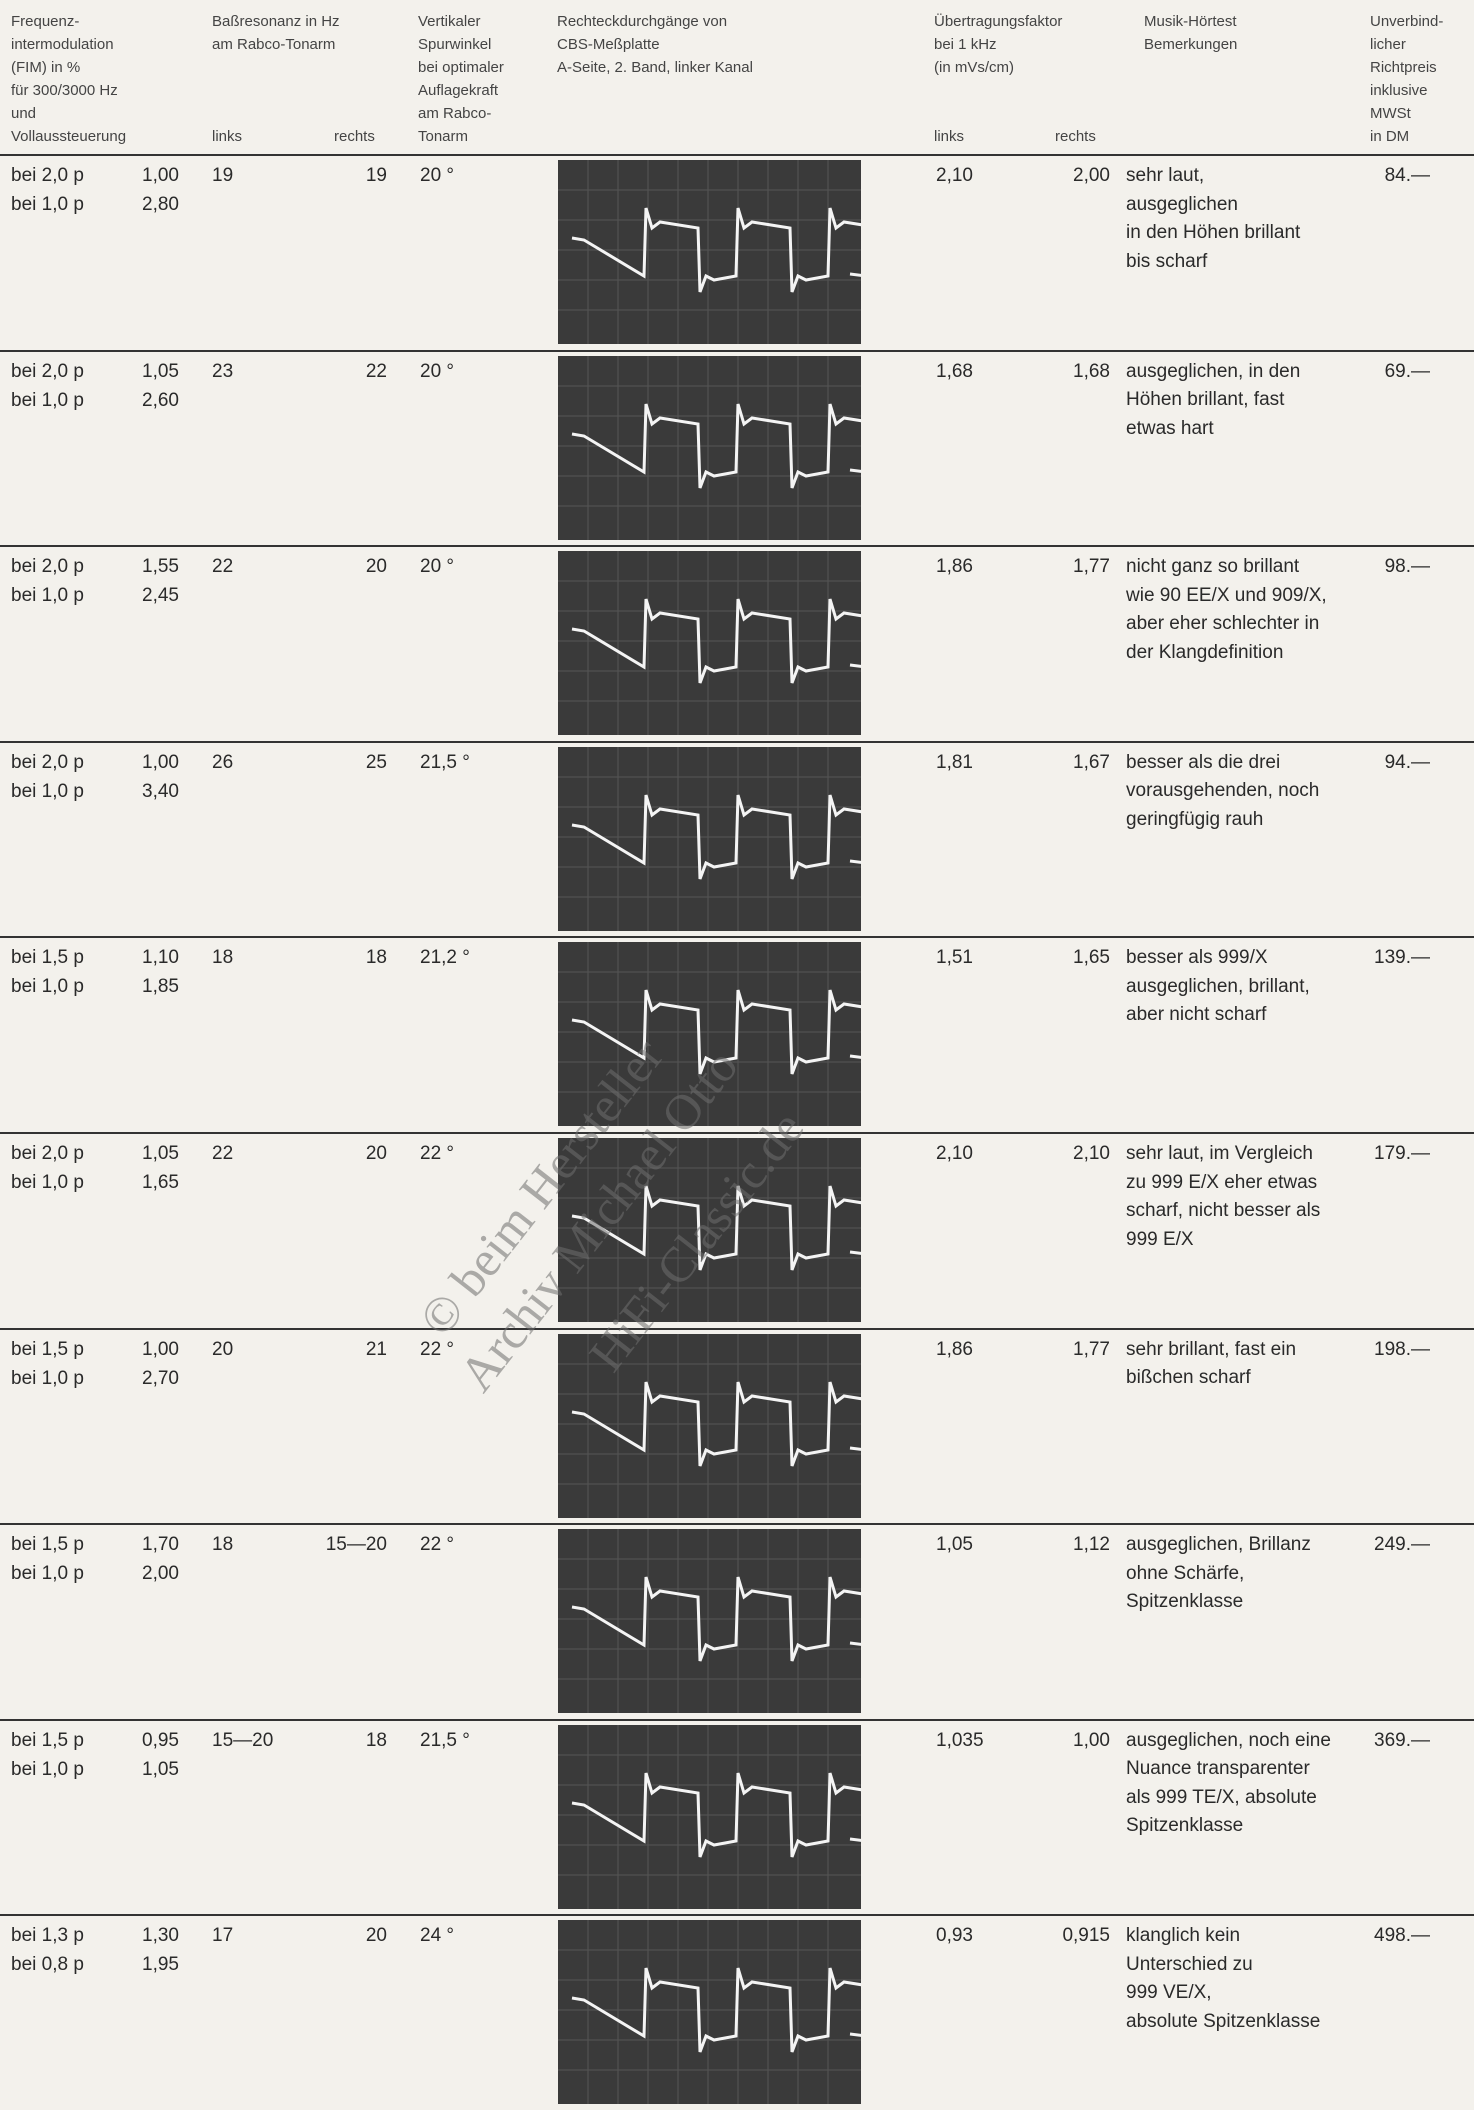  Describe the element at coordinates (1086, 1936) in the screenshot. I see `uf-right: 0,915` at that location.